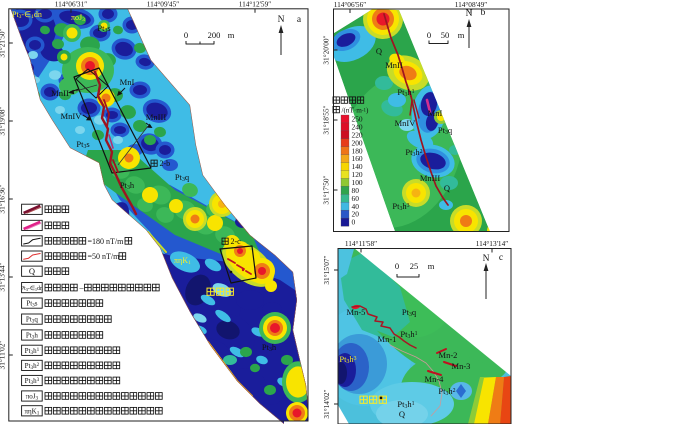 The image size is (700, 424). I want to click on svg-text: 31°20'00″, so click(326, 49).